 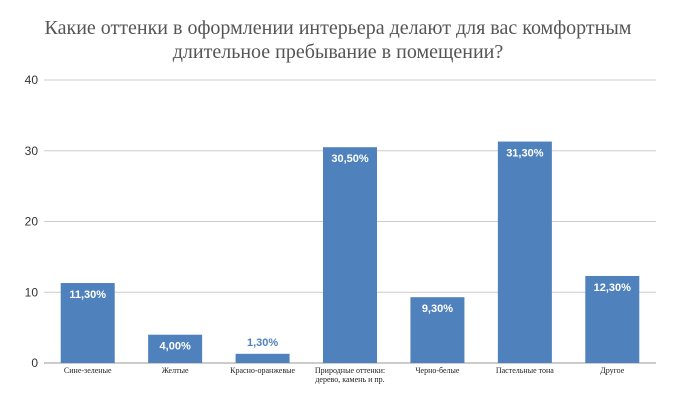 What do you see at coordinates (349, 379) in the screenshot?
I see `x-tick-label: дерево, камень и пр.` at bounding box center [349, 379].